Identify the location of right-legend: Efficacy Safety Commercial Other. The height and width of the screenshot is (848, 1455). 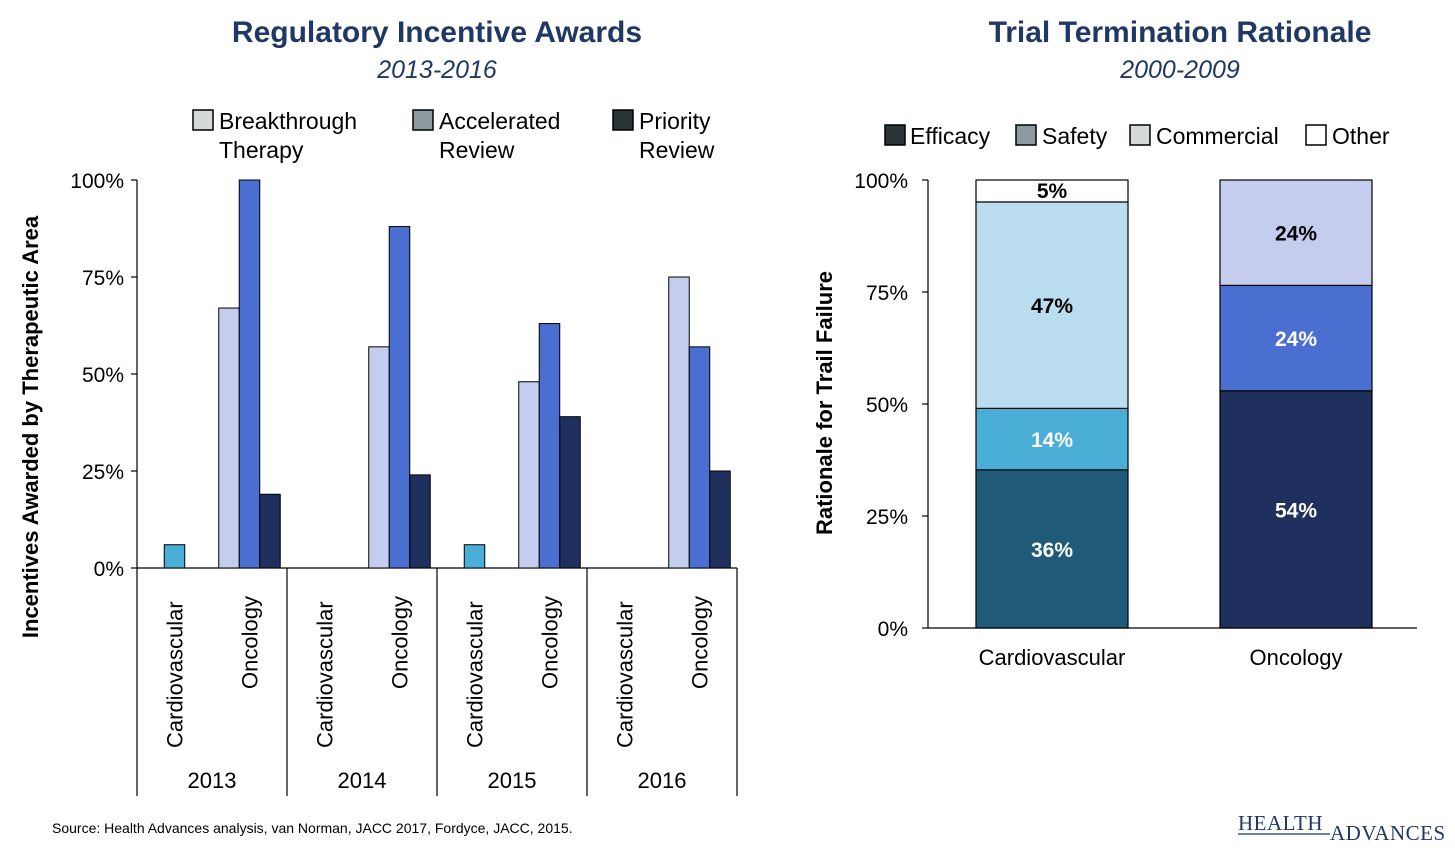
(1137, 136).